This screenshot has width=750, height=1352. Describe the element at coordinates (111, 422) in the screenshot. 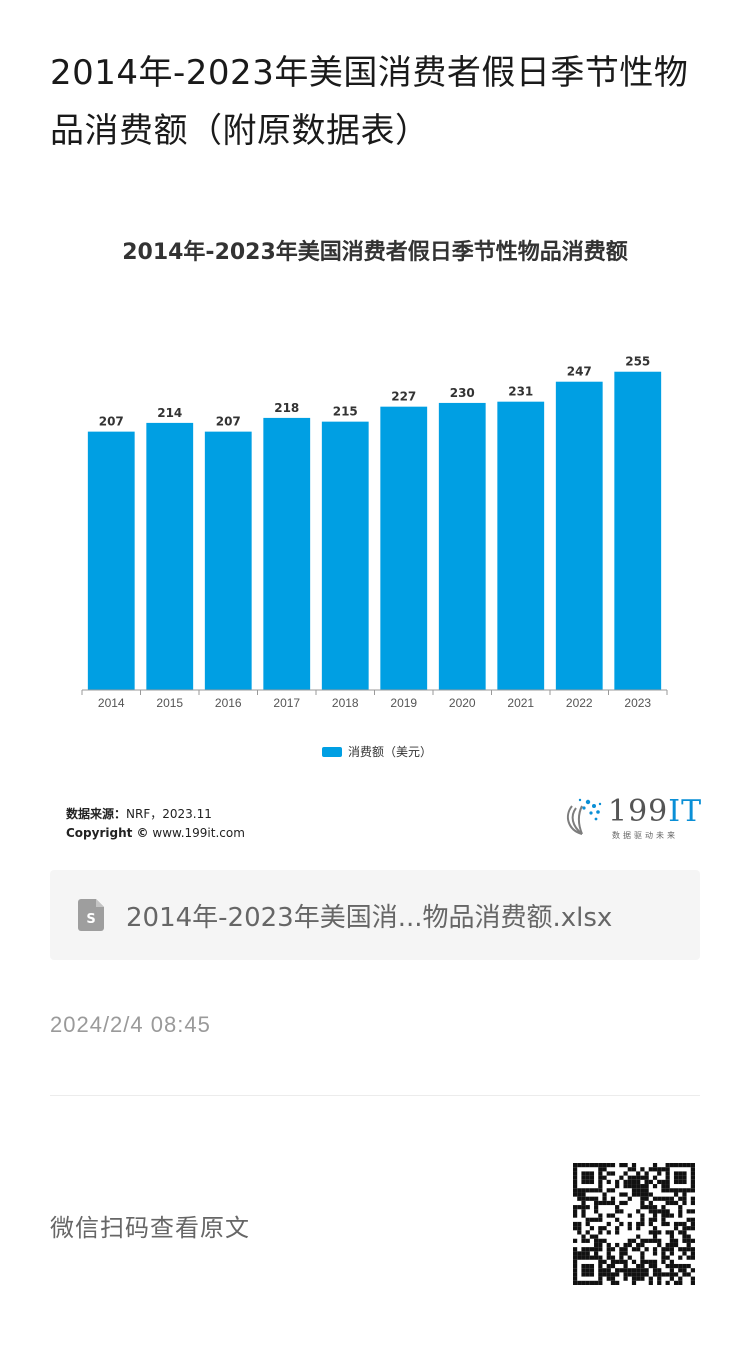

I see `data-label-2014: 207` at that location.